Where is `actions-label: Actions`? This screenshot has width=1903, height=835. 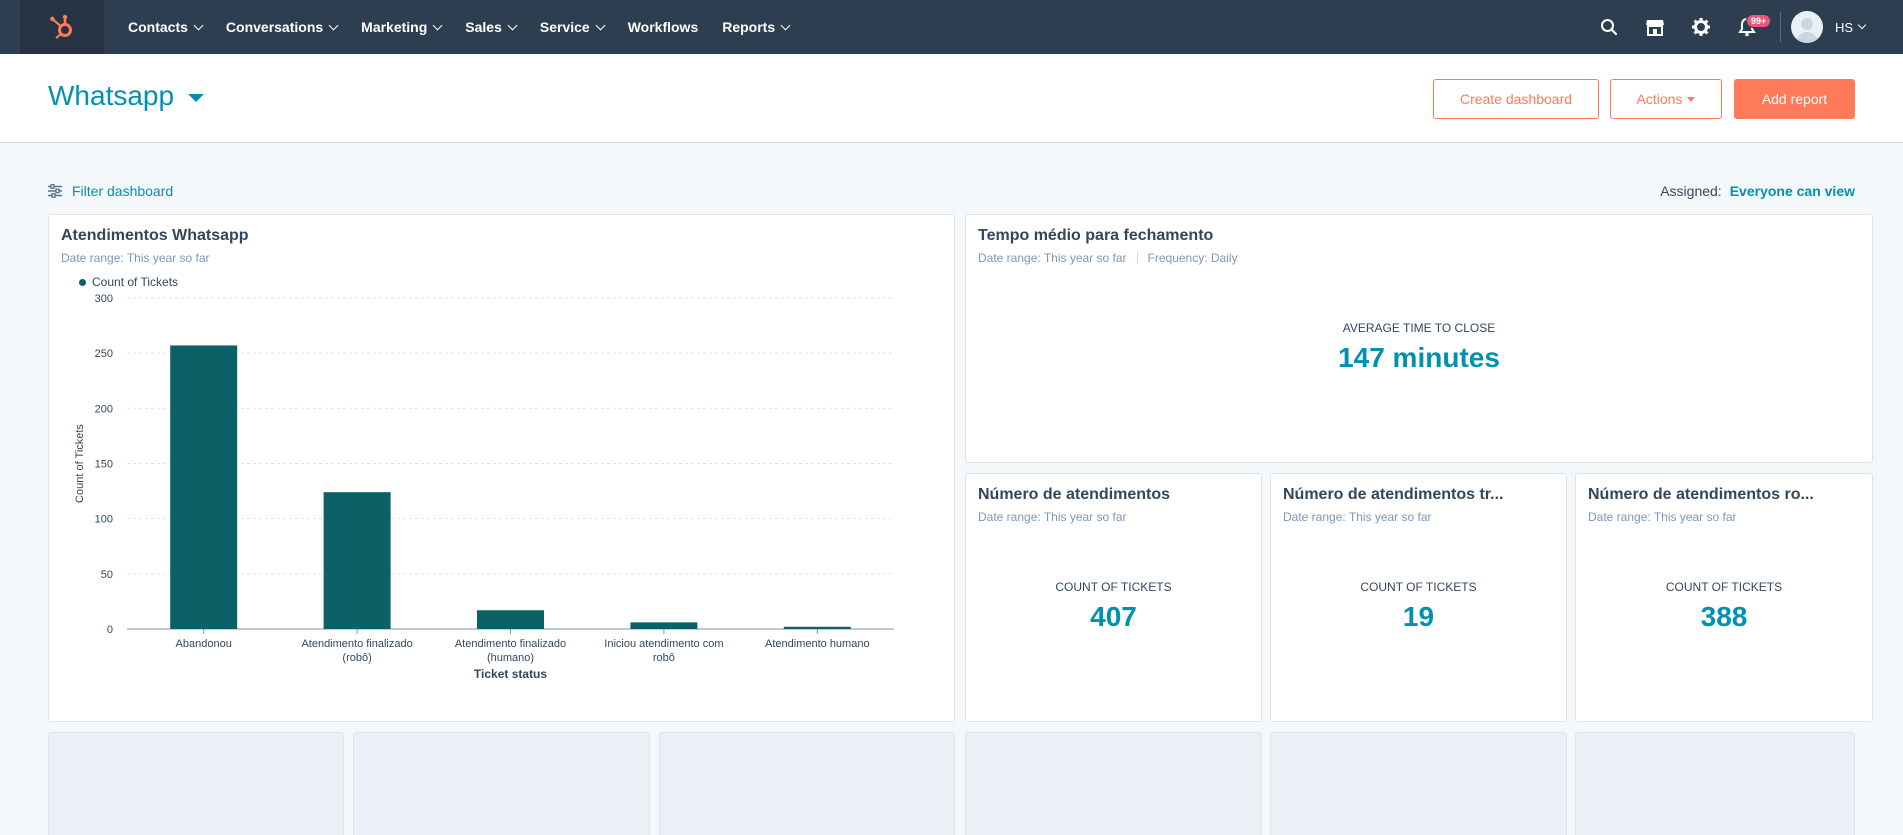
actions-label: Actions is located at coordinates (1659, 99).